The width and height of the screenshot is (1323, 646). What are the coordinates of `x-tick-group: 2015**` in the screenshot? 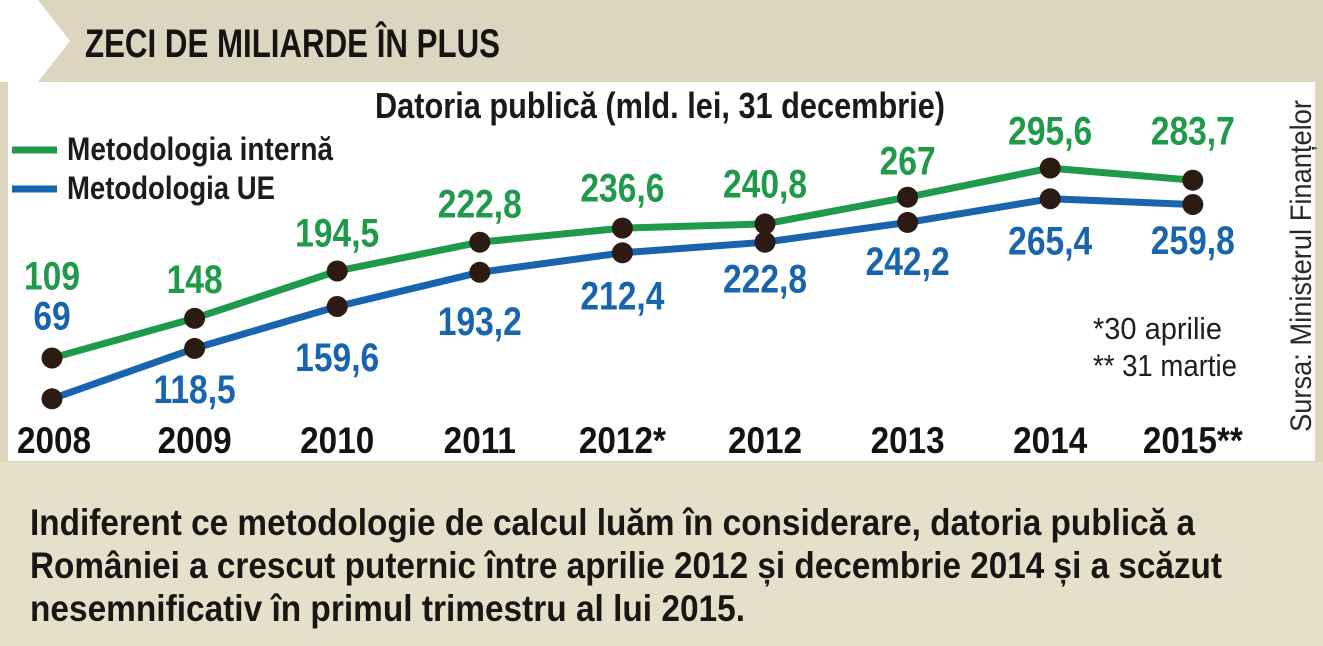 It's located at (1193, 440).